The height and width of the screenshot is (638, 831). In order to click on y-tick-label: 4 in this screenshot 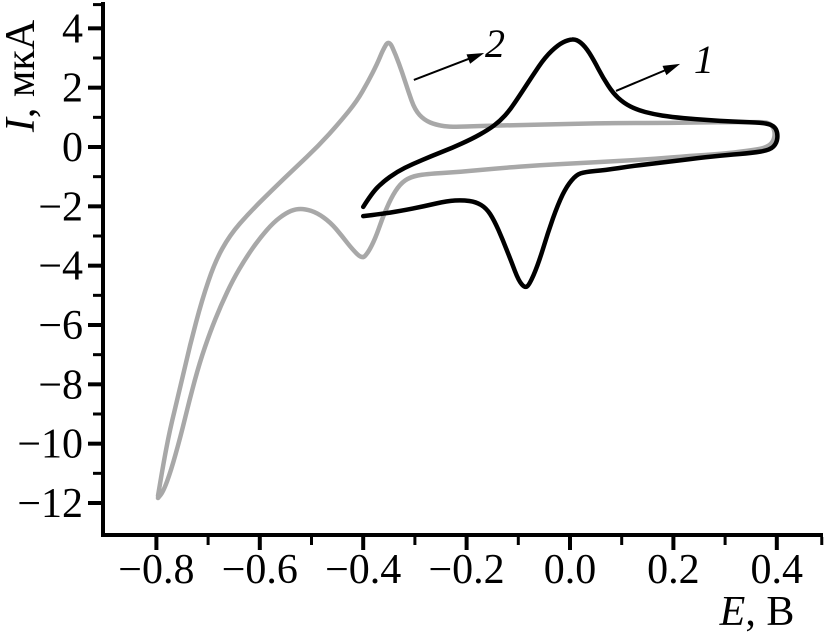, I will do `click(72, 29)`.